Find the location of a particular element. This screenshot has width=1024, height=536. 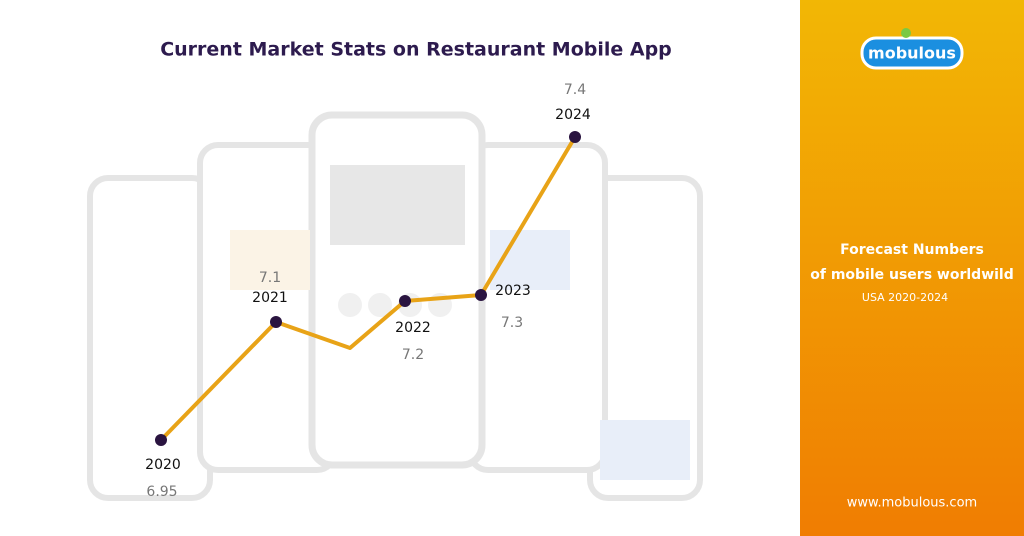

point-year: 2020 is located at coordinates (163, 465).